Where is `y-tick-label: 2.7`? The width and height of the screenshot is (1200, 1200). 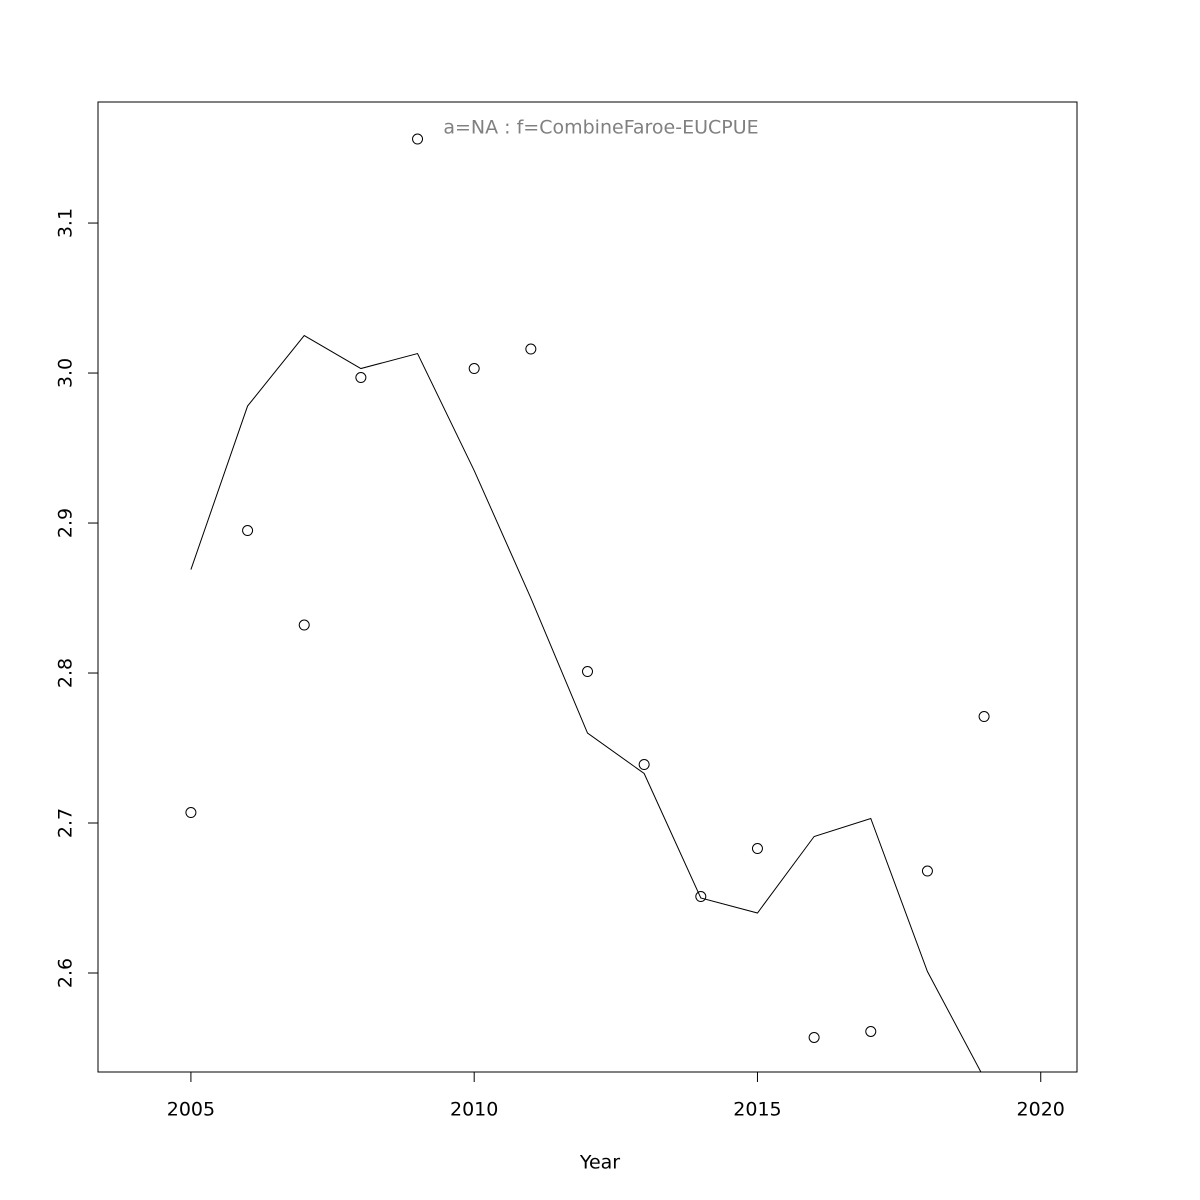
y-tick-label: 2.7 is located at coordinates (66, 823).